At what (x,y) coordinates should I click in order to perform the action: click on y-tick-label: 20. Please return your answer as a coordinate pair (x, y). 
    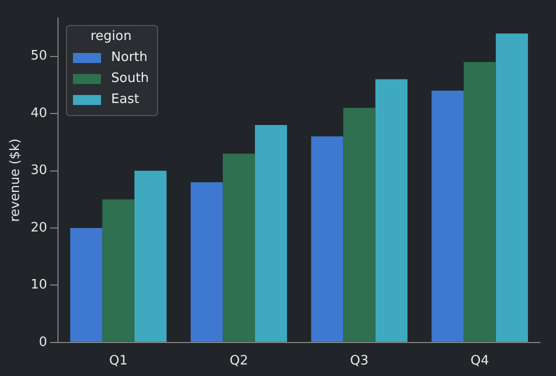
    Looking at the image, I should click on (39, 228).